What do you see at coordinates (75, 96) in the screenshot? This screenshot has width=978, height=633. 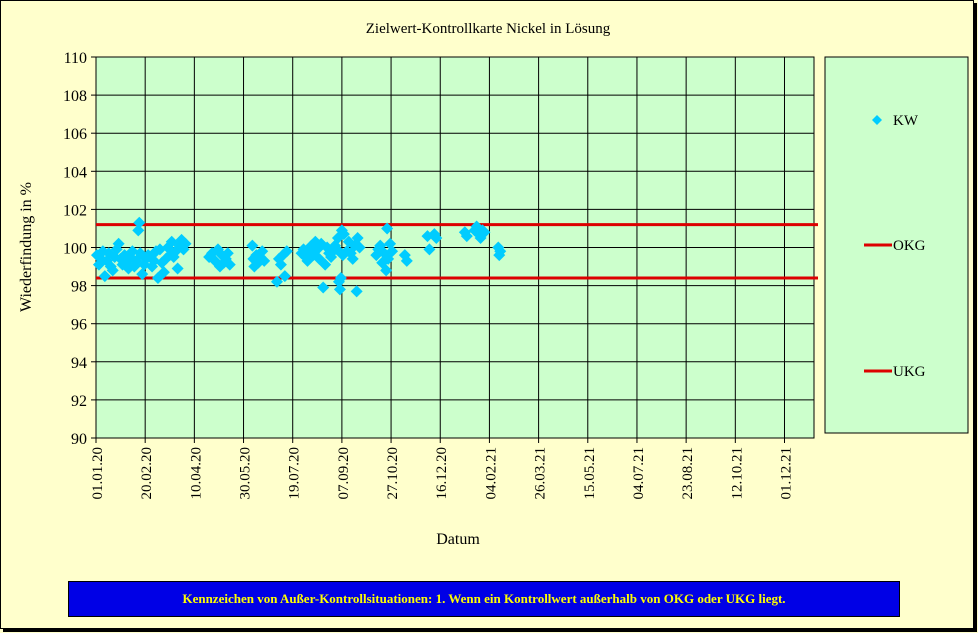 I see `y-tick-label: 108` at bounding box center [75, 96].